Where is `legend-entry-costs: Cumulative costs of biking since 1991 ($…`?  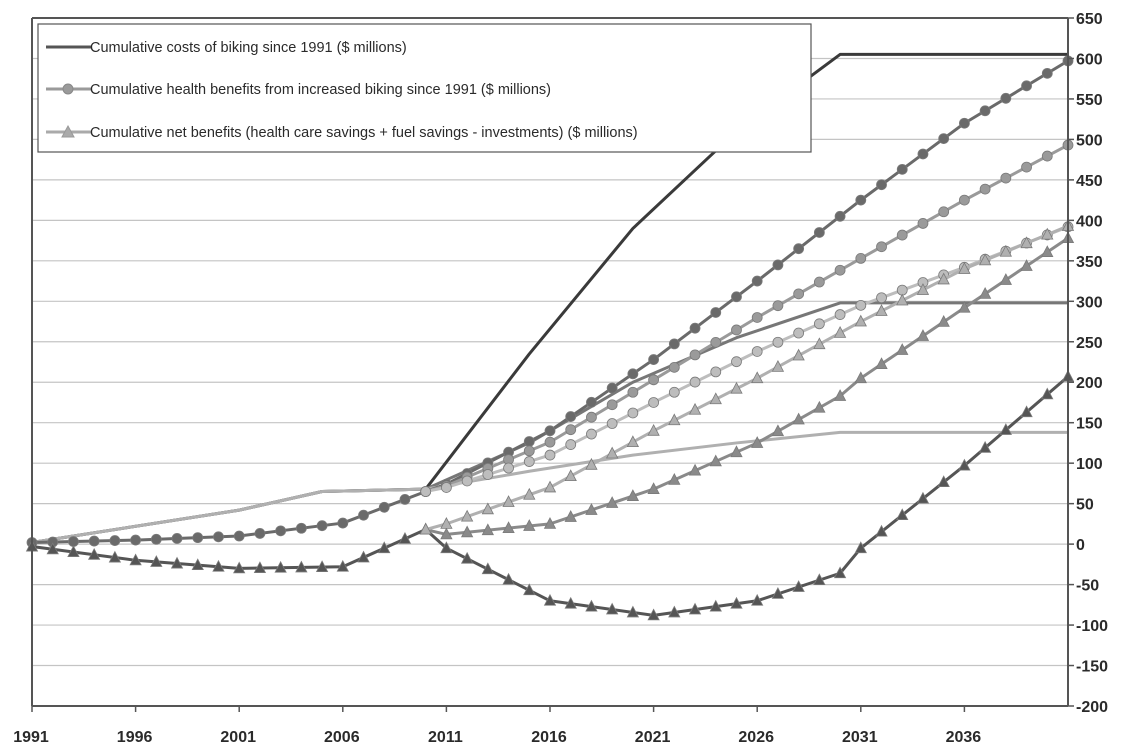 legend-entry-costs: Cumulative costs of biking since 1991 ($… is located at coordinates (226, 48).